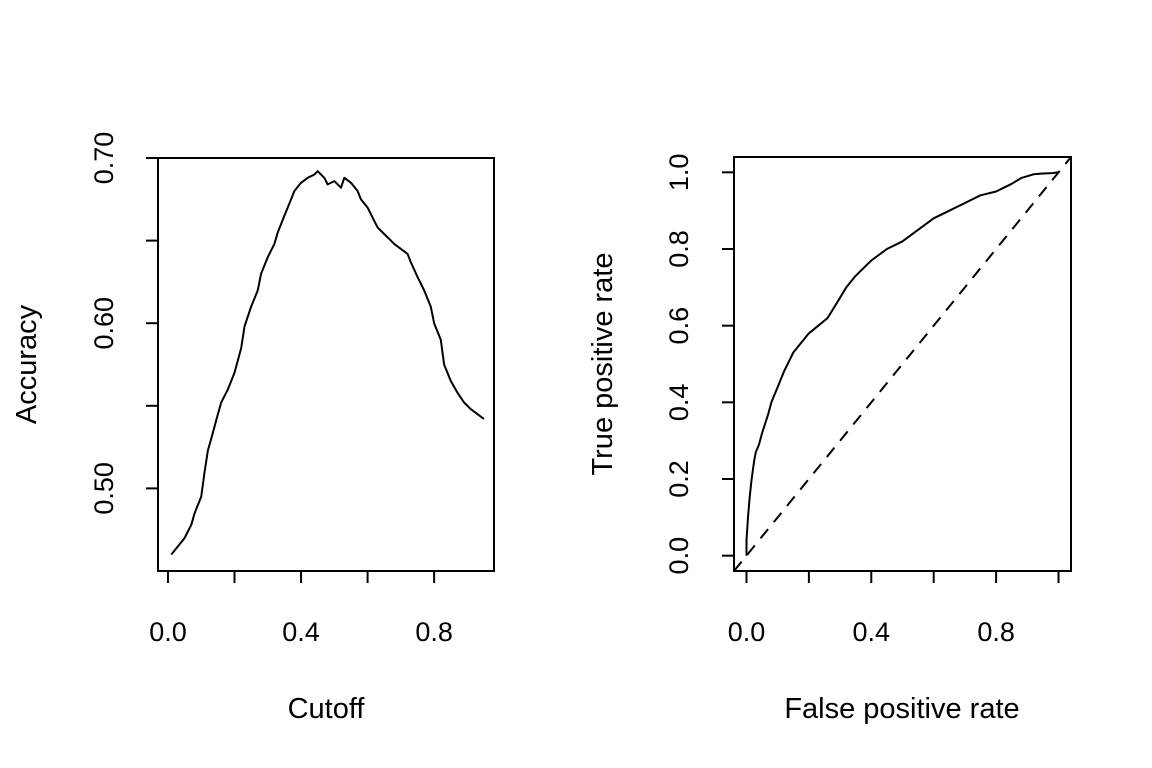 This screenshot has height=768, width=1152. What do you see at coordinates (104, 323) in the screenshot?
I see `y-tick-label: 0.60` at bounding box center [104, 323].